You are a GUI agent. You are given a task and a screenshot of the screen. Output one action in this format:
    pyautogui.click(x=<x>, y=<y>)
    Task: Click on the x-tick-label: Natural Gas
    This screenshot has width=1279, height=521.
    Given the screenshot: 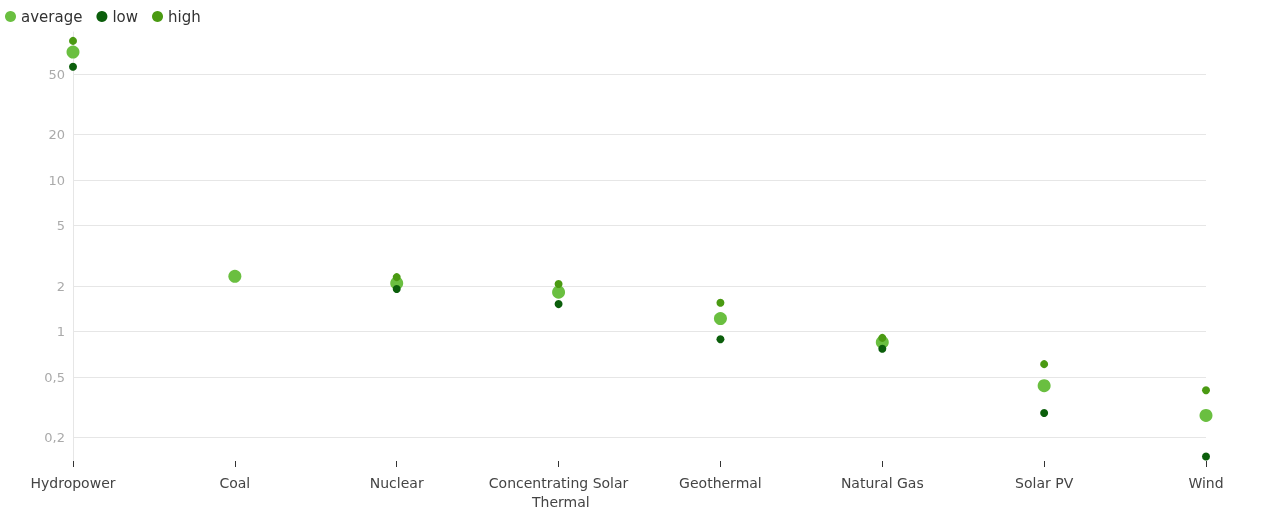 What is the action you would take?
    pyautogui.click(x=882, y=482)
    